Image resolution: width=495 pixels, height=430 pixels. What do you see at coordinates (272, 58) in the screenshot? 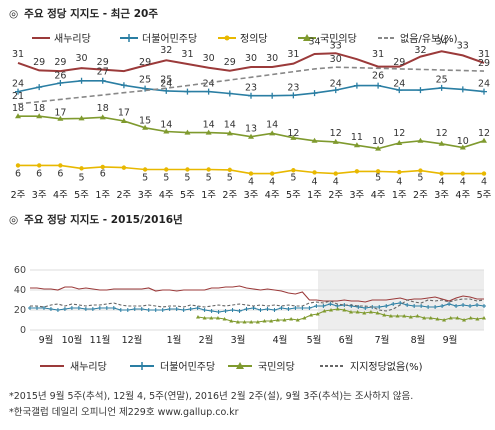
I see `data-label-sc0c8b204b9ac: 30` at bounding box center [272, 58].